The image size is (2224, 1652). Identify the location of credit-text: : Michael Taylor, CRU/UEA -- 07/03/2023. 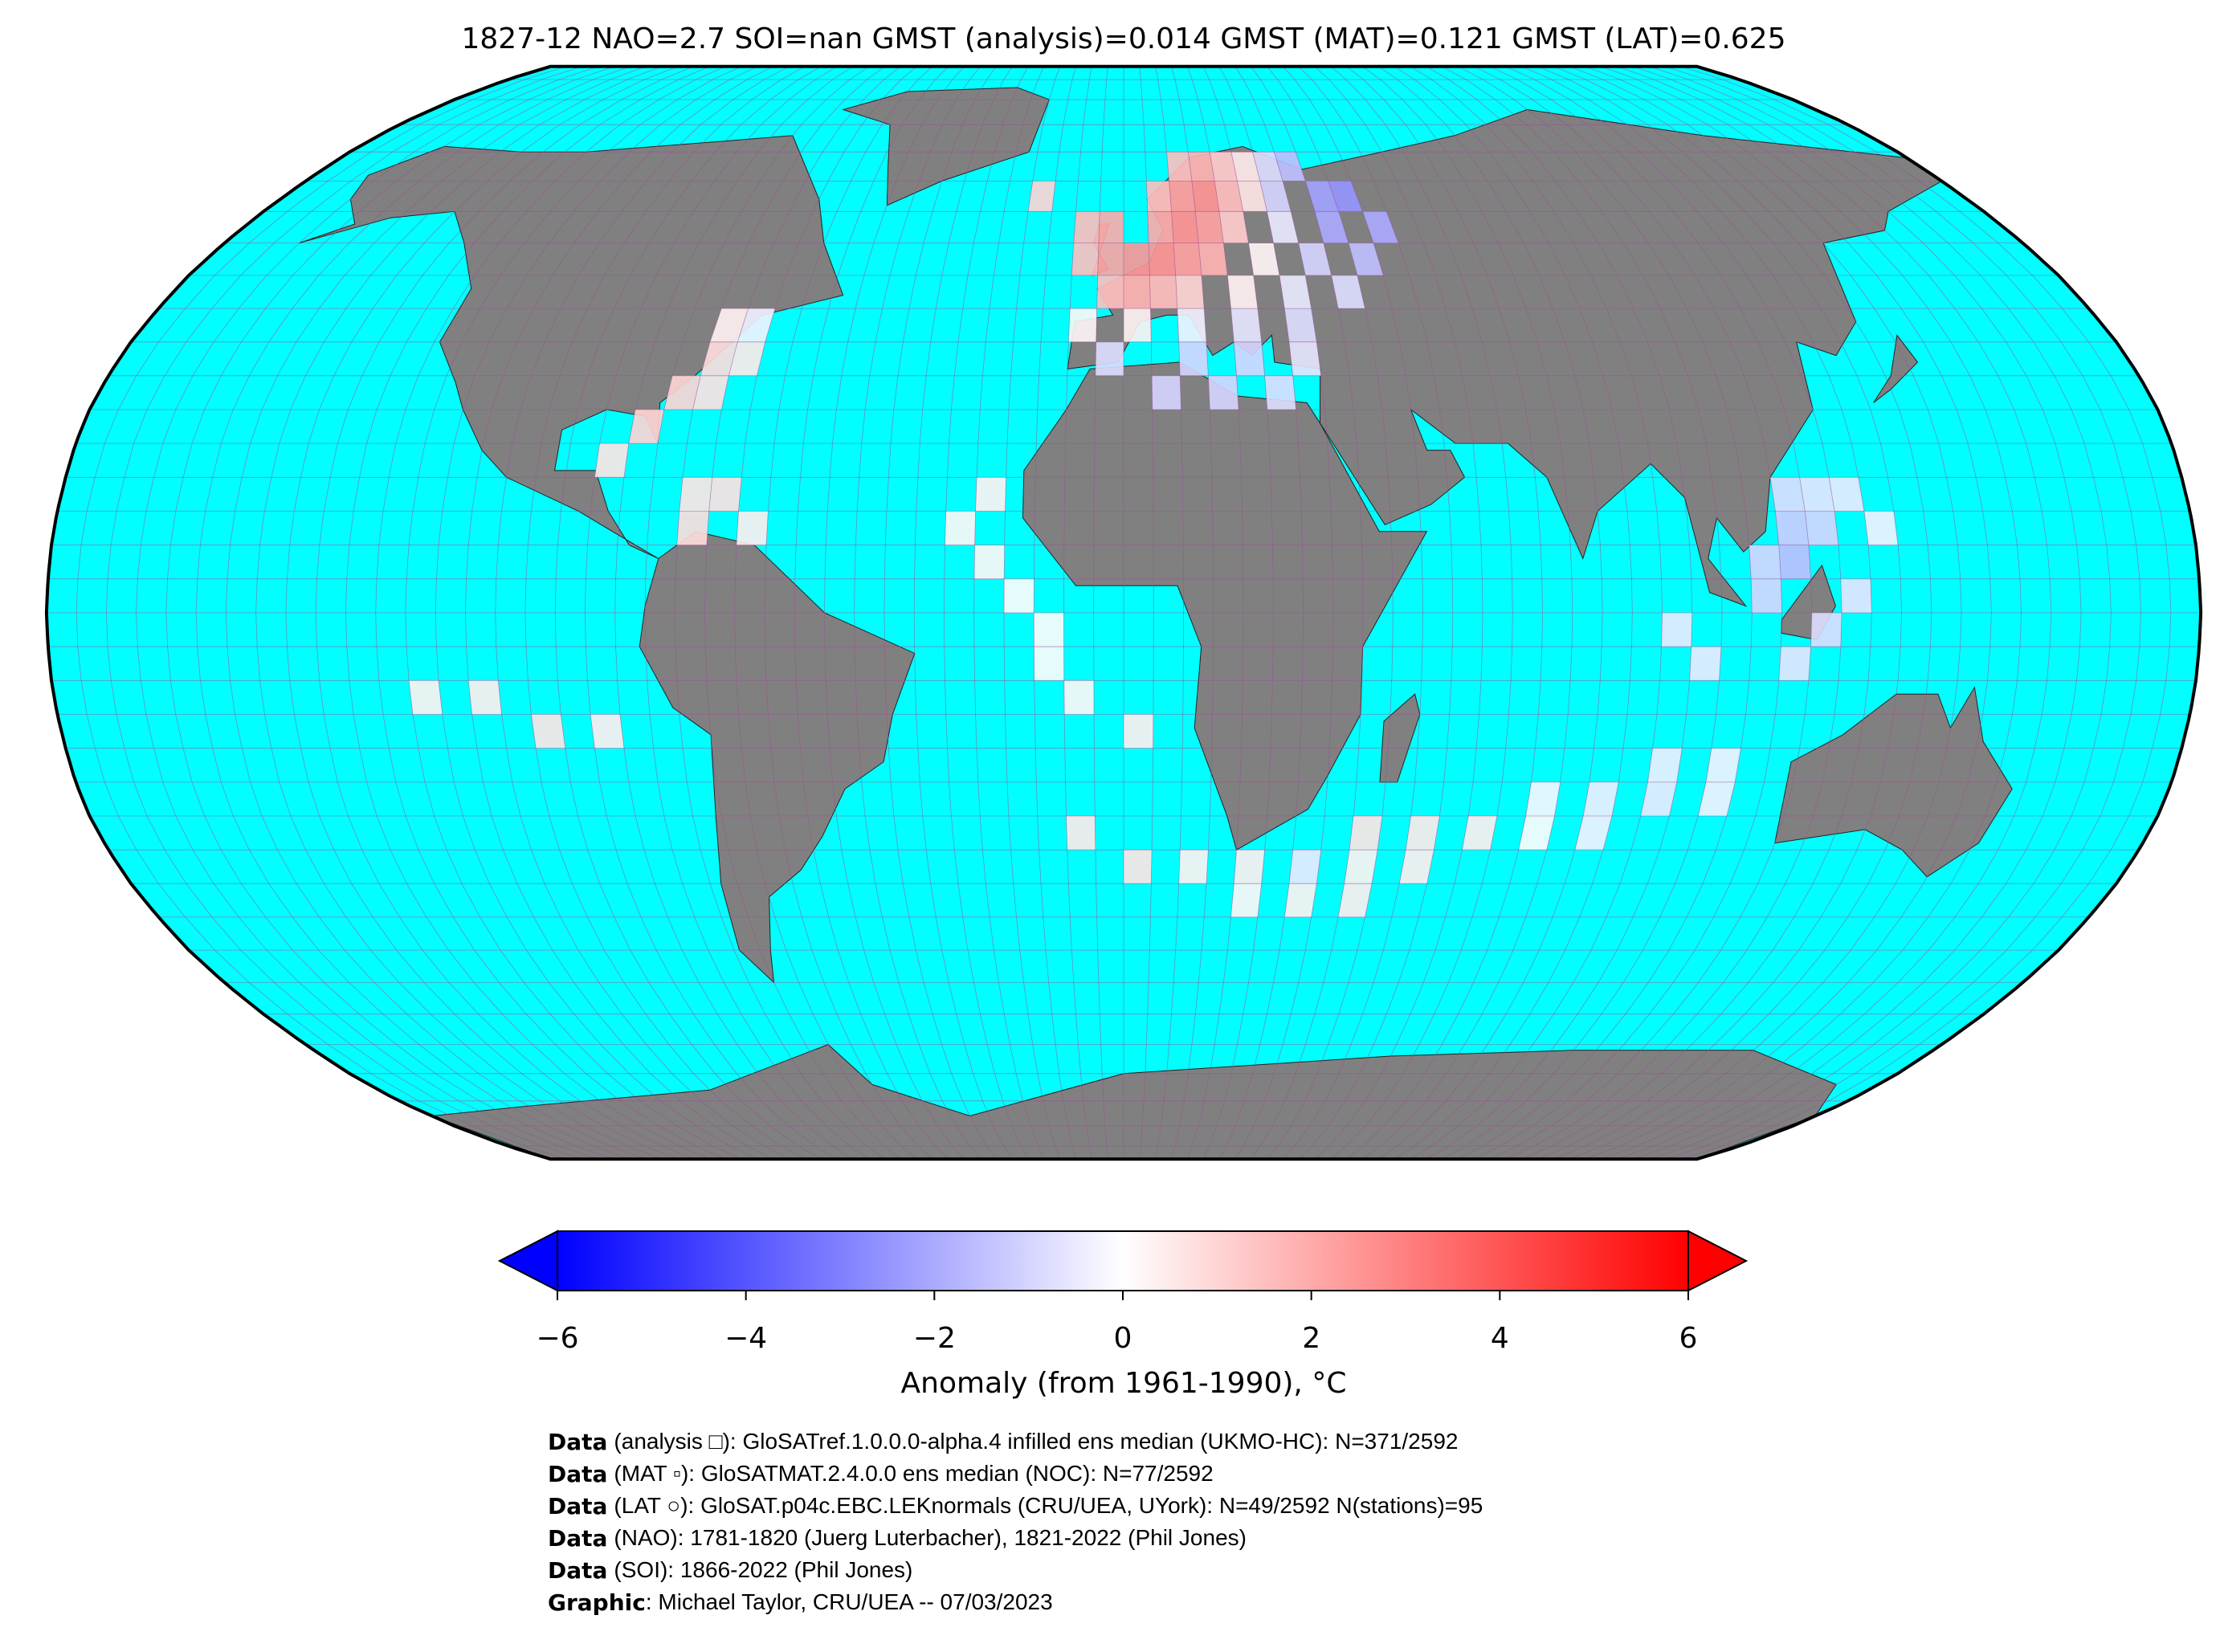
(850, 1601).